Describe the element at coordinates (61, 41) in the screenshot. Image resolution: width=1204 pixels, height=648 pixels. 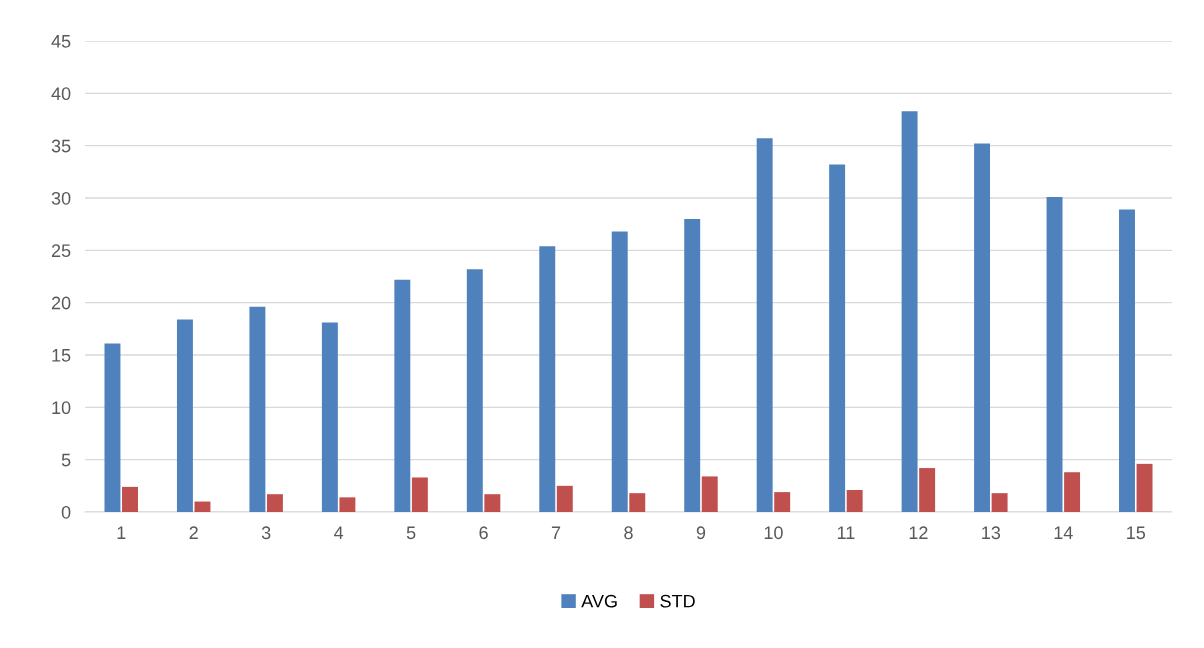
I see `y-tick-label: 45` at that location.